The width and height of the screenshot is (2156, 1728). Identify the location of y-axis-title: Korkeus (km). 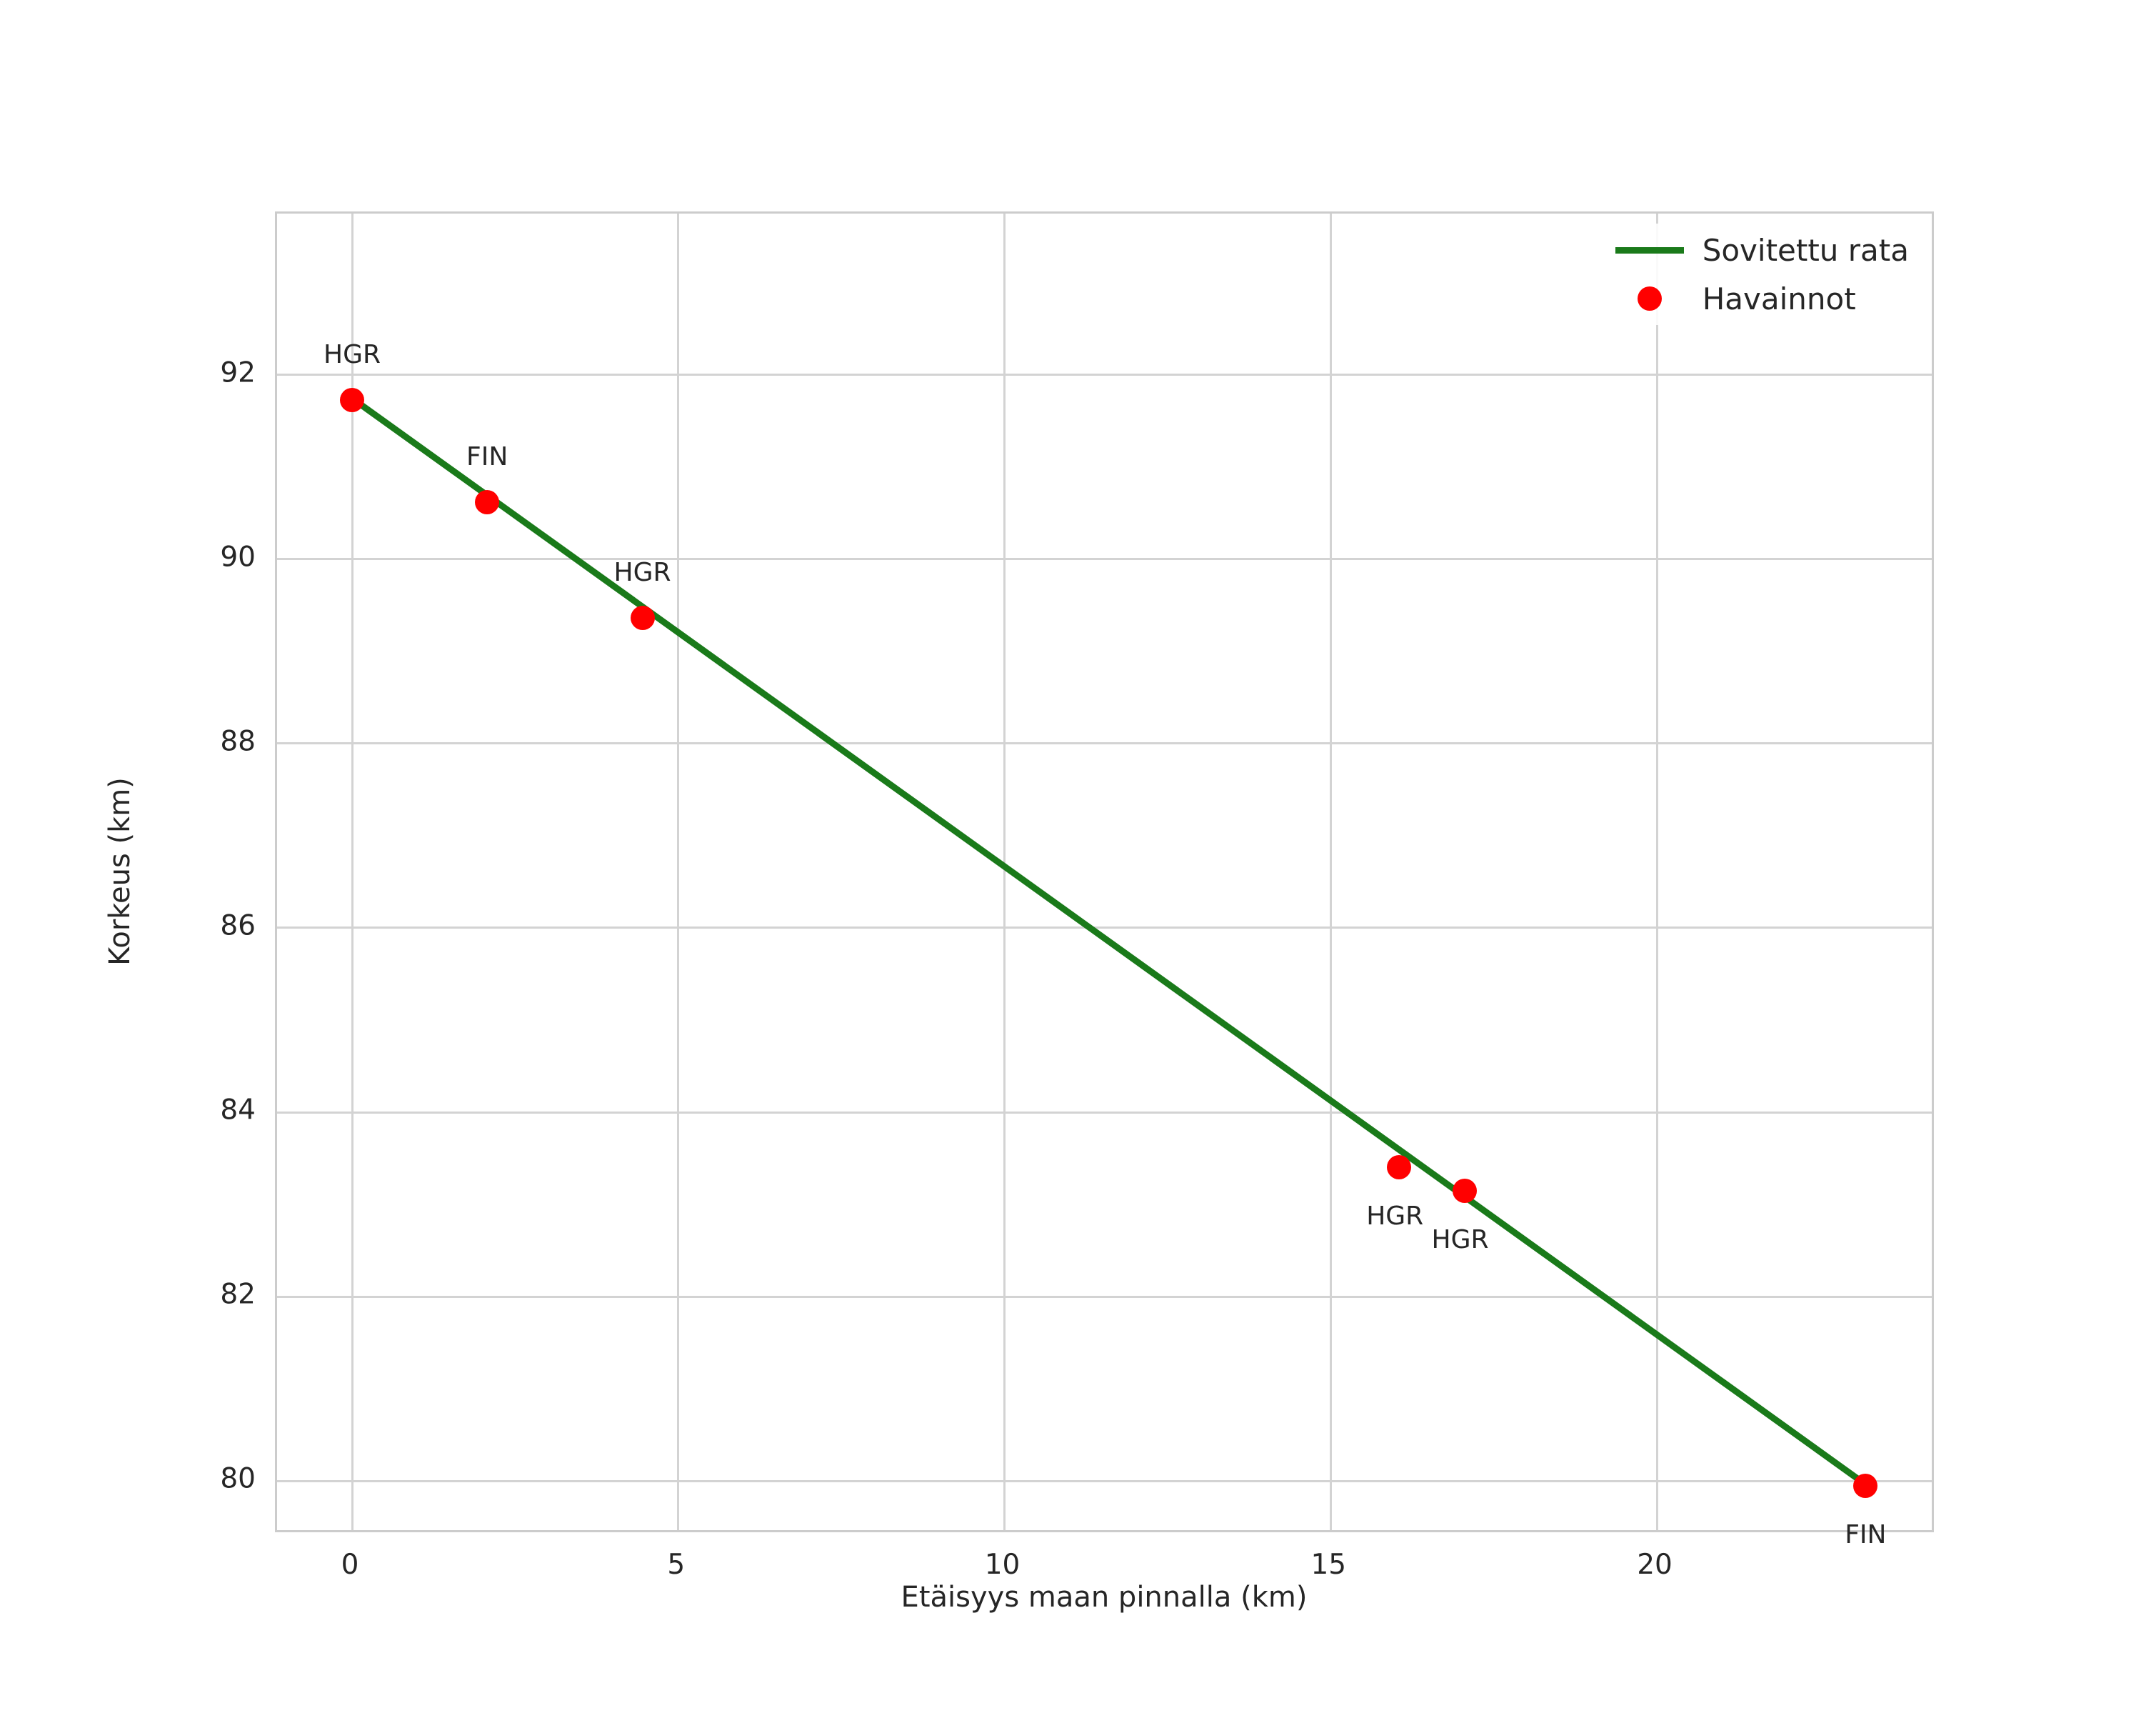
(120, 872).